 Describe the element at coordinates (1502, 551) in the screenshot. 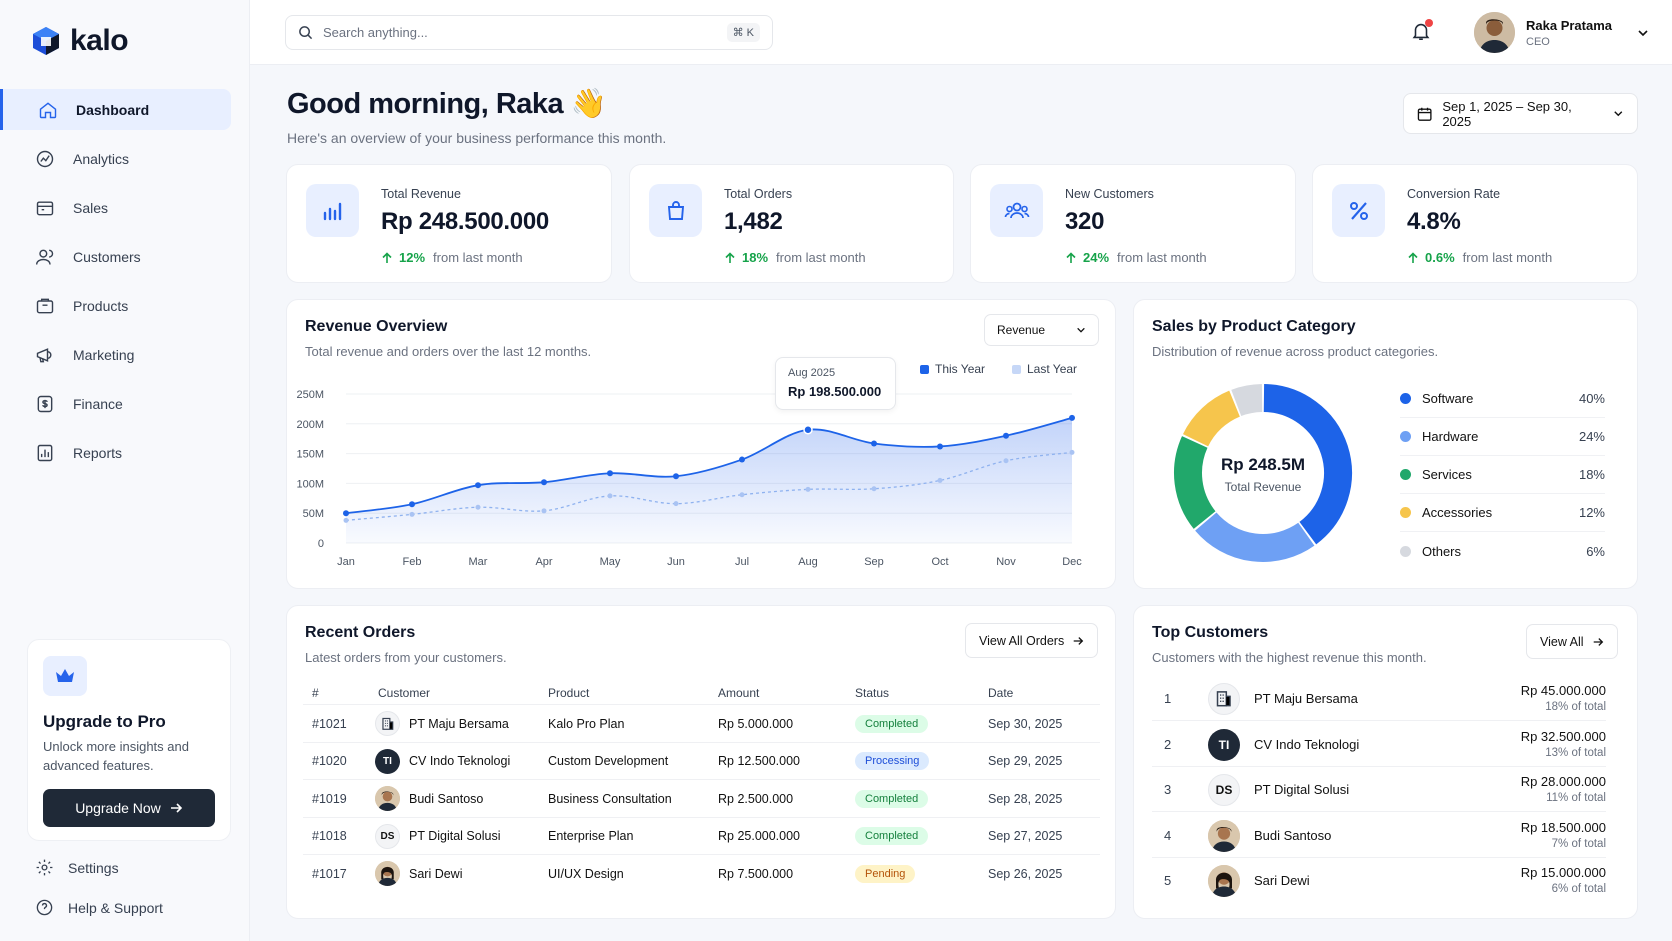

I see `category-legend-item: Others 6%` at that location.